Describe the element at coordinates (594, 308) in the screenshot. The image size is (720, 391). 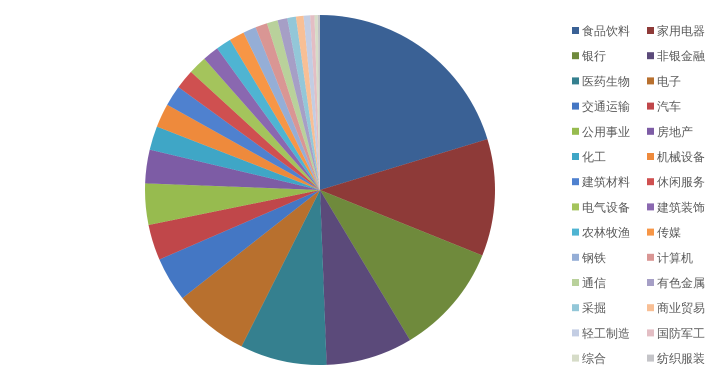
I see `legend-label: 采掘` at that location.